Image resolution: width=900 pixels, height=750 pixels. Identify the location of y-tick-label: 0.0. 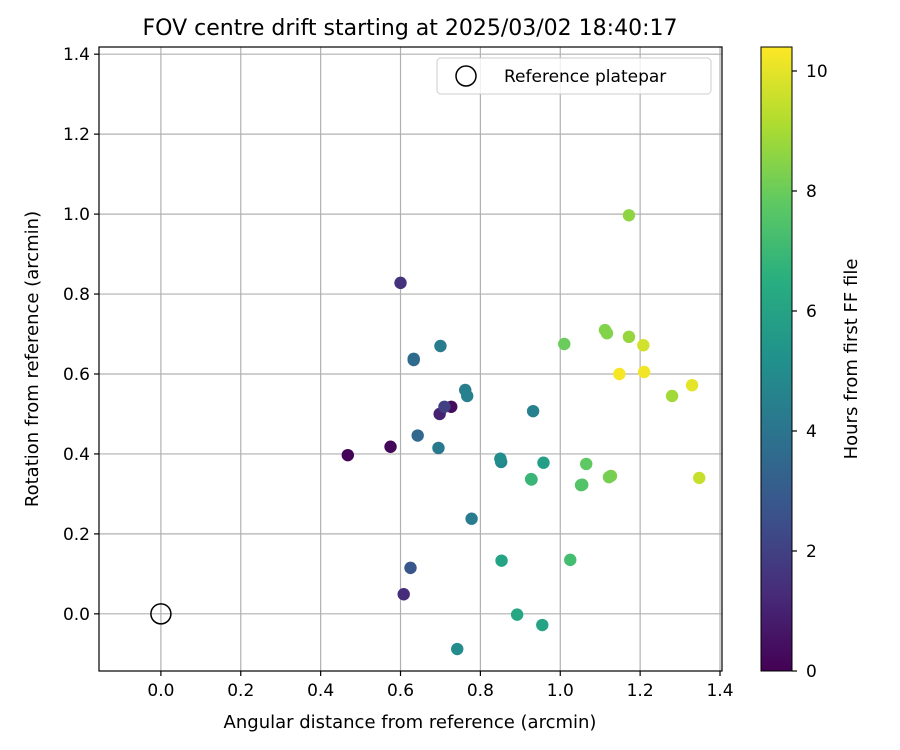
(76, 615).